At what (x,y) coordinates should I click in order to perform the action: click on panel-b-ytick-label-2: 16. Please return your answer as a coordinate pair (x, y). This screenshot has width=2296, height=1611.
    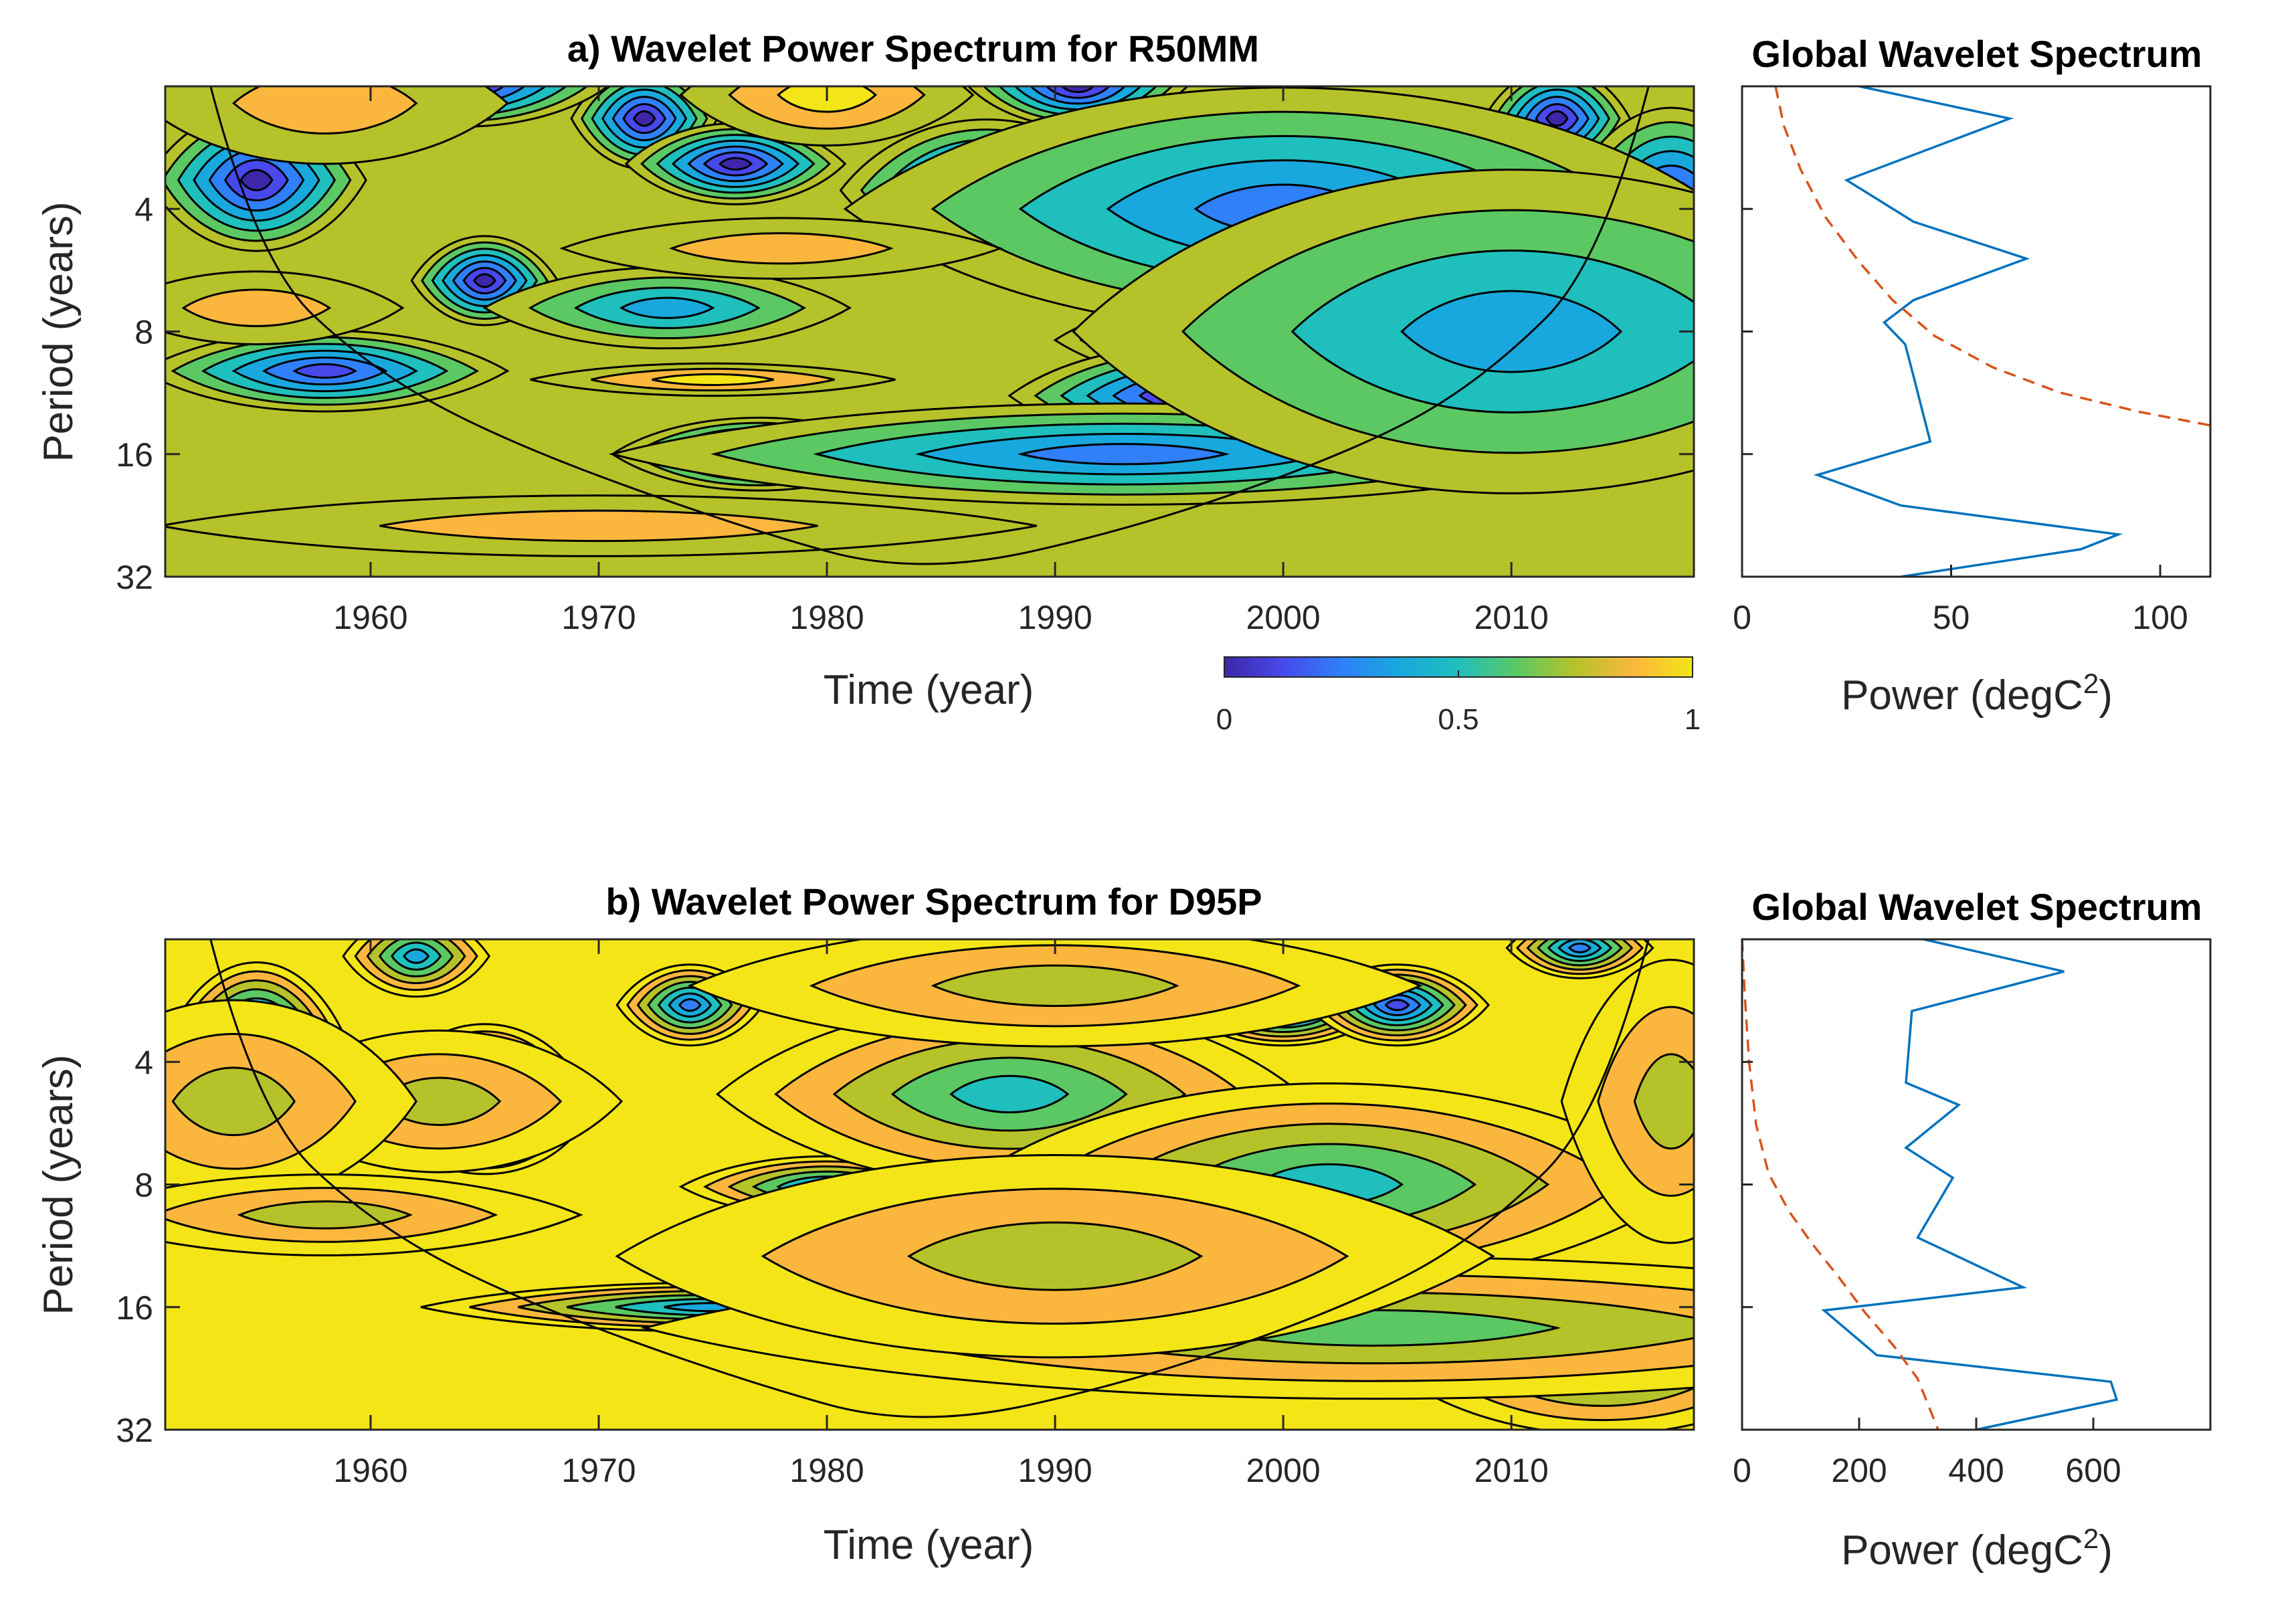
    Looking at the image, I should click on (134, 1308).